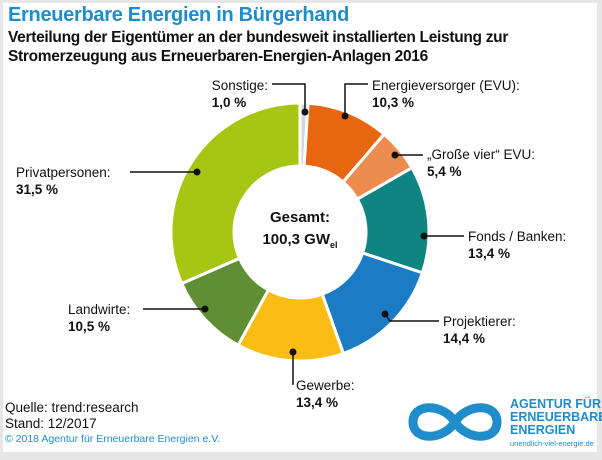  I want to click on date-text: Stand: 12/2017, so click(51, 423).